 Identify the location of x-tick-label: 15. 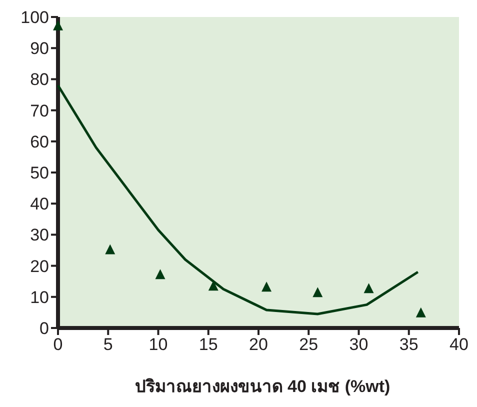
(208, 344).